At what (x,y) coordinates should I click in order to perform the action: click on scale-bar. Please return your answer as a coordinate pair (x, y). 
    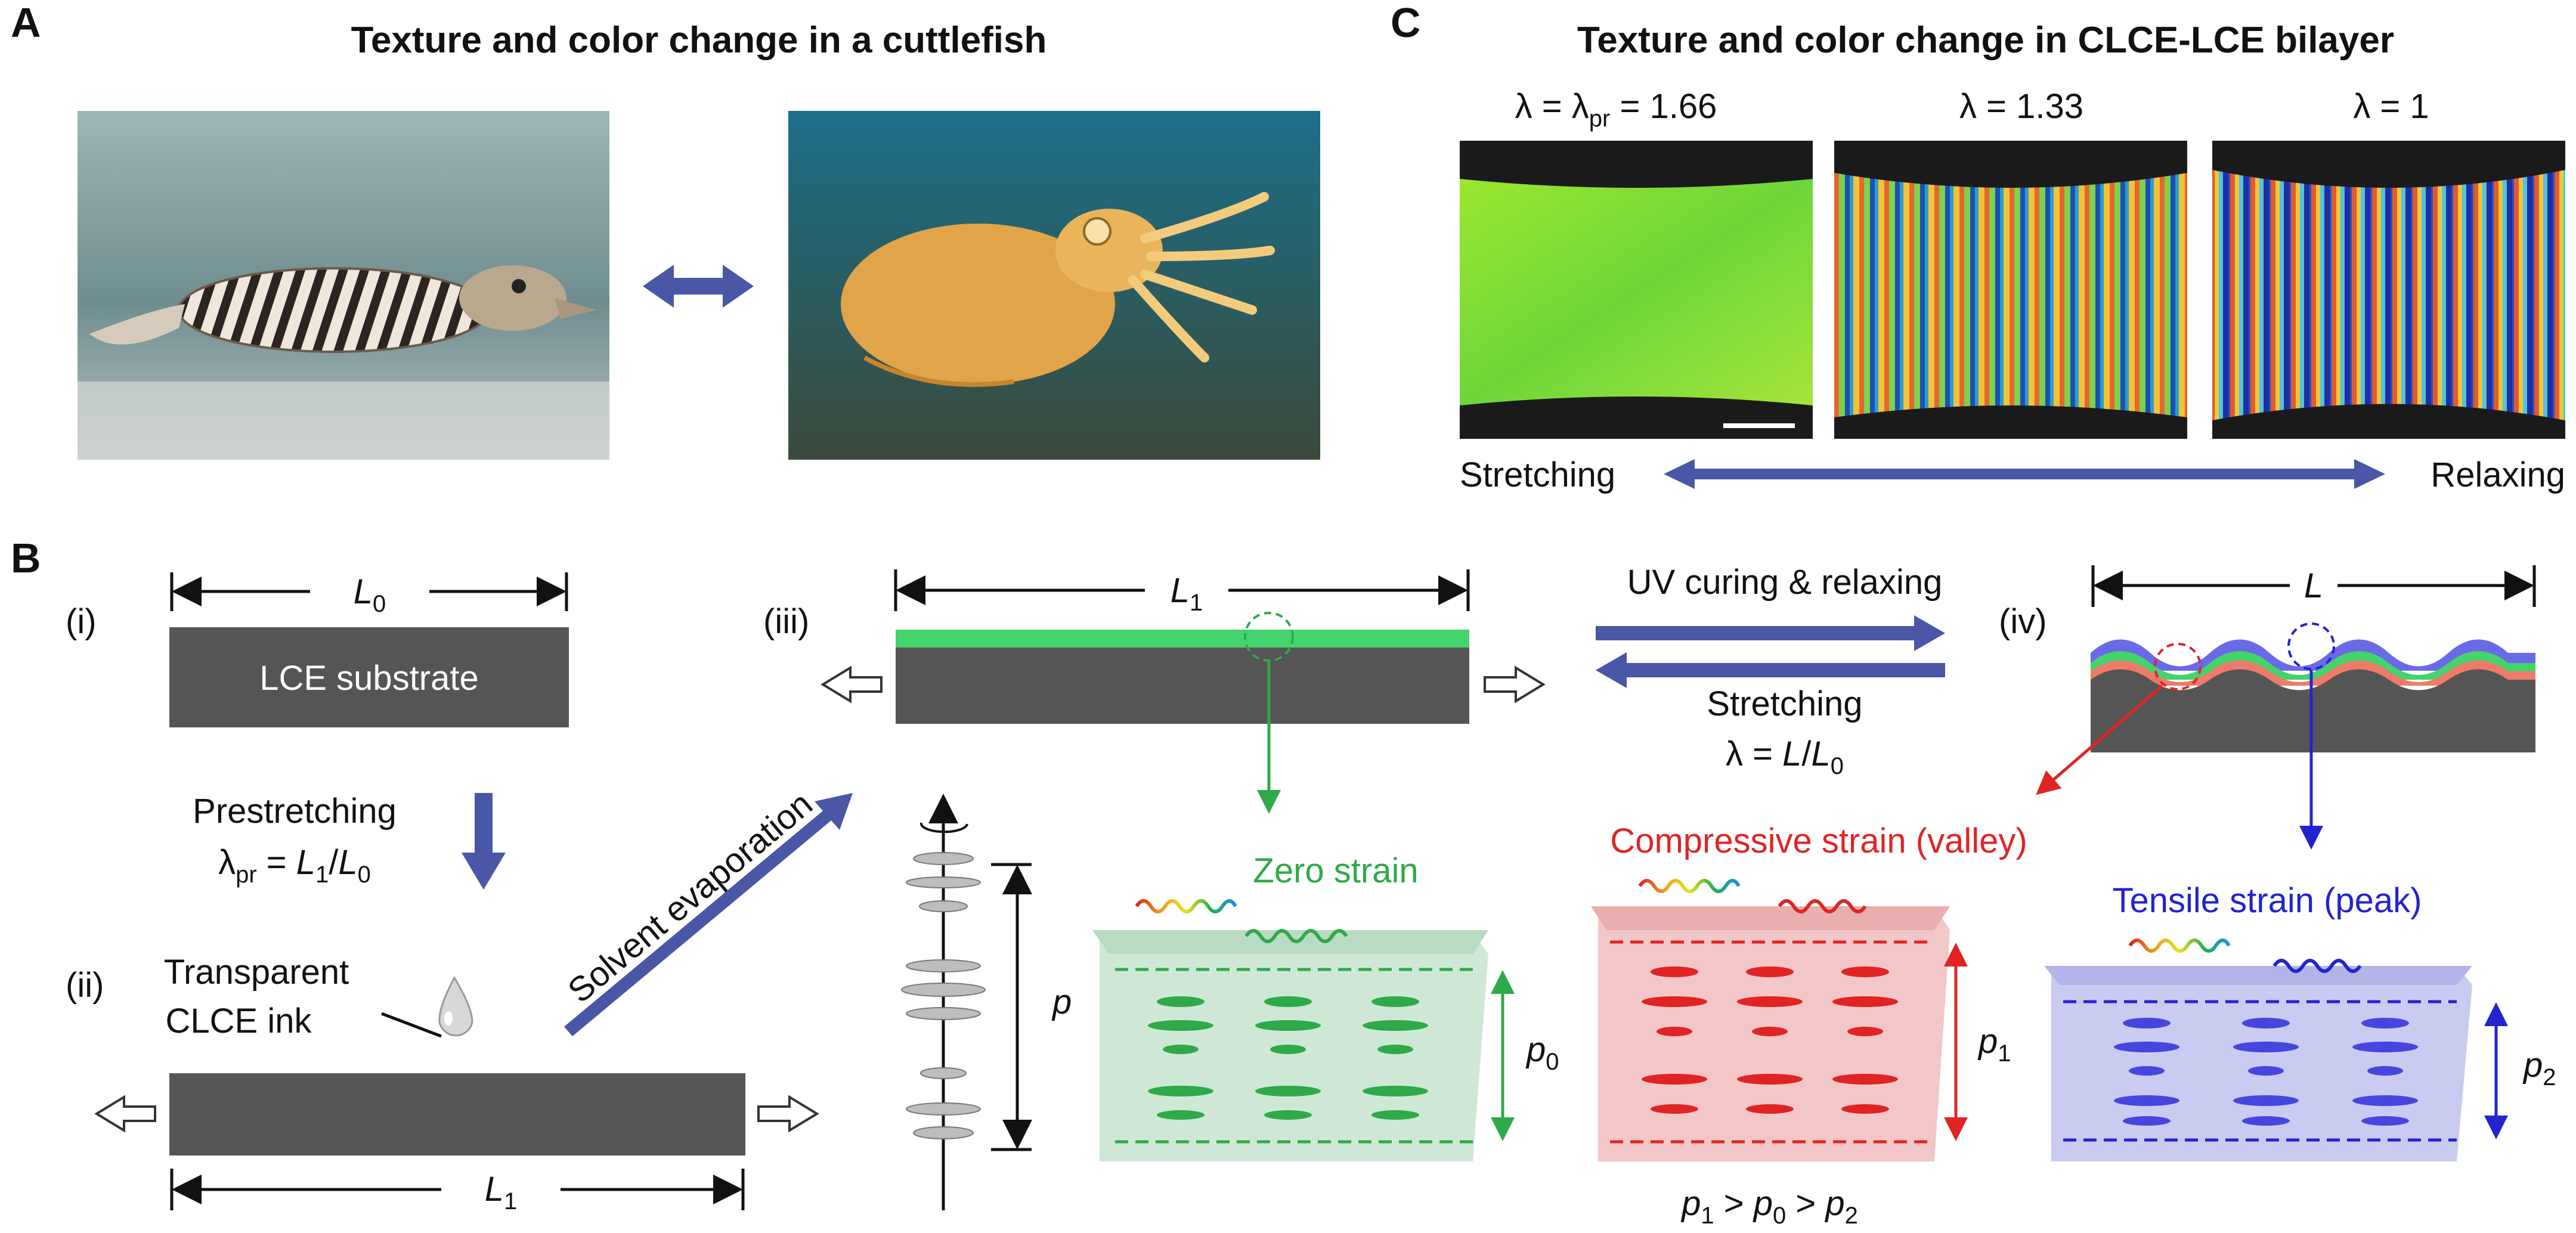
    Looking at the image, I should click on (1759, 425).